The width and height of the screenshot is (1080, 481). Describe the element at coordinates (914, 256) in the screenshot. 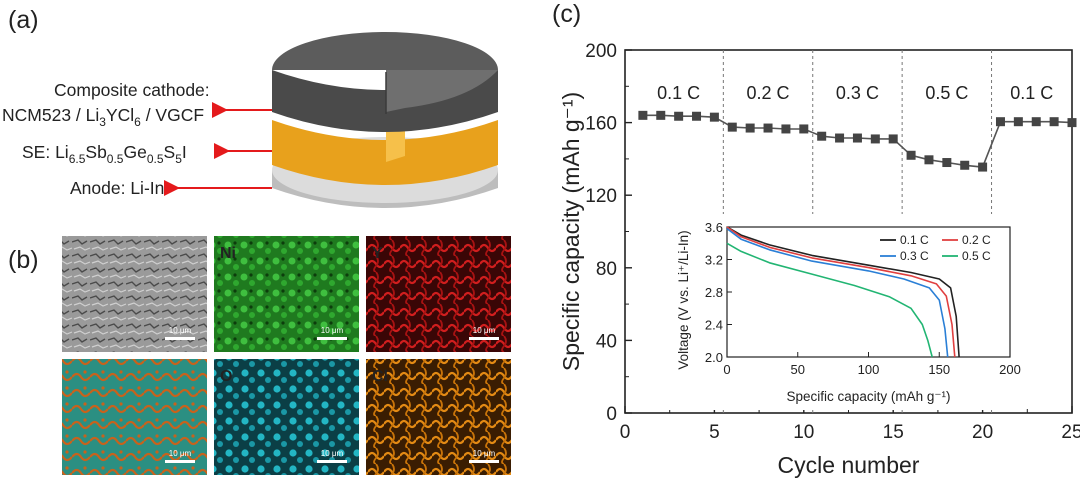

I see `inset-legend-label: 0.3 C` at that location.